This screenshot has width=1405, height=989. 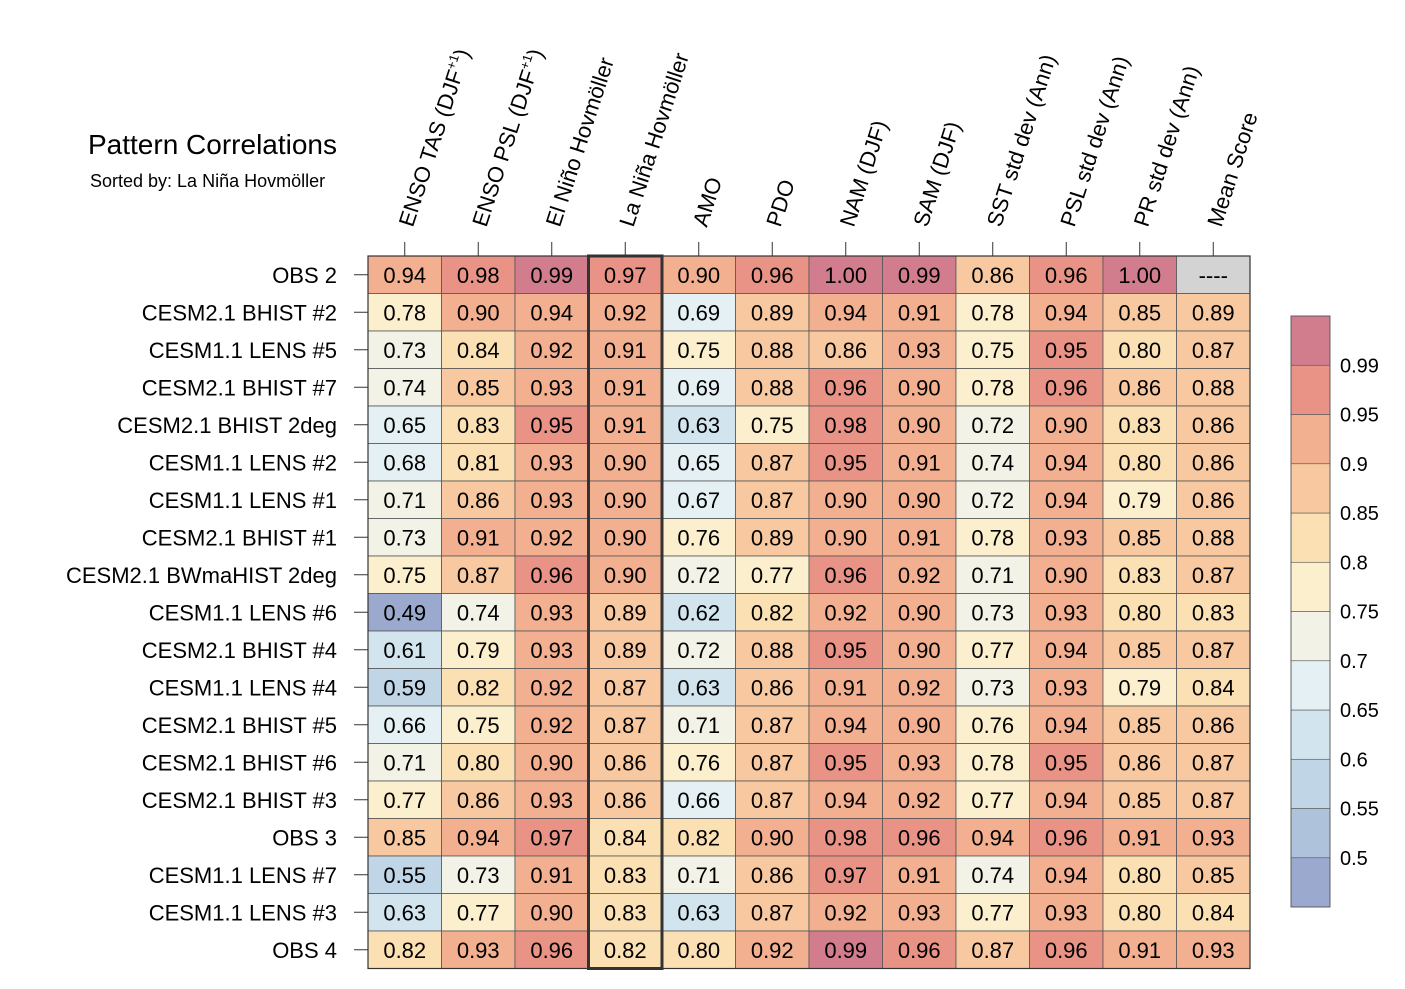 What do you see at coordinates (239, 312) in the screenshot?
I see `row-label: CESM2.1 BHIST #2` at bounding box center [239, 312].